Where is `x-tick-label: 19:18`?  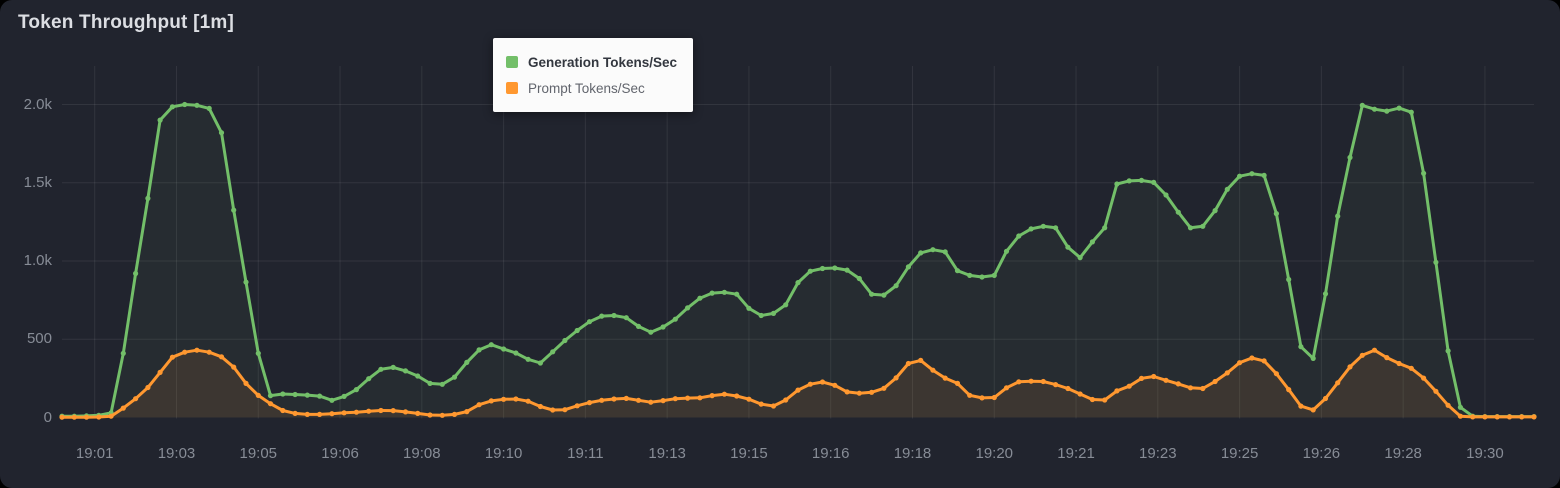 x-tick-label: 19:18 is located at coordinates (912, 453).